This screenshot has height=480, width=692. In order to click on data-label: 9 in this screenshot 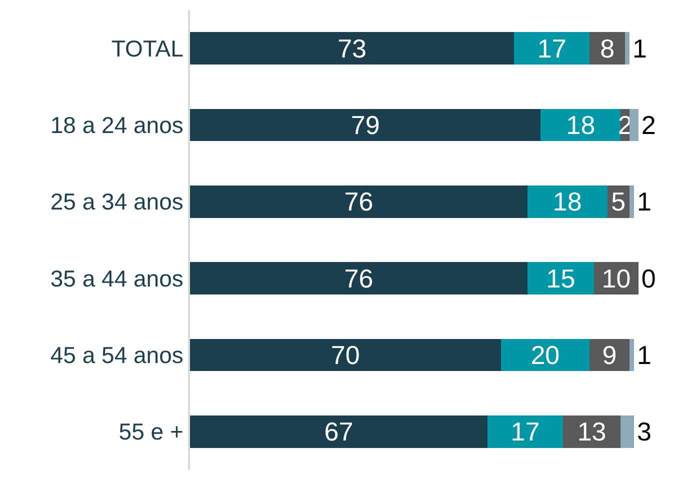, I will do `click(609, 355)`.